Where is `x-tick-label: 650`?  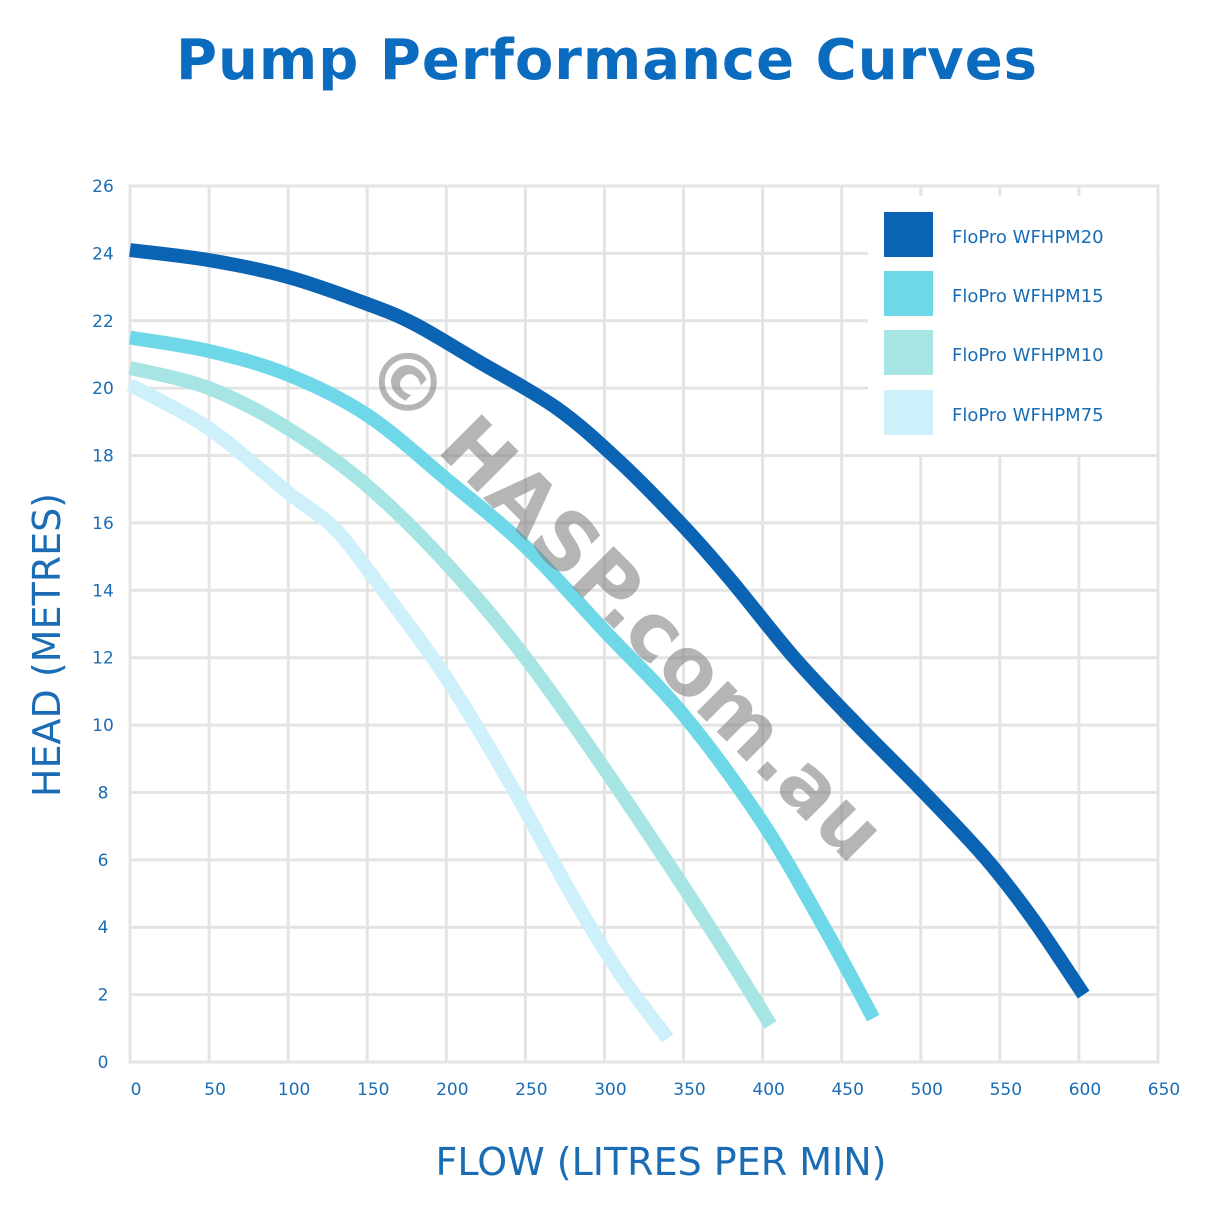
x-tick-label: 650 is located at coordinates (1164, 1090).